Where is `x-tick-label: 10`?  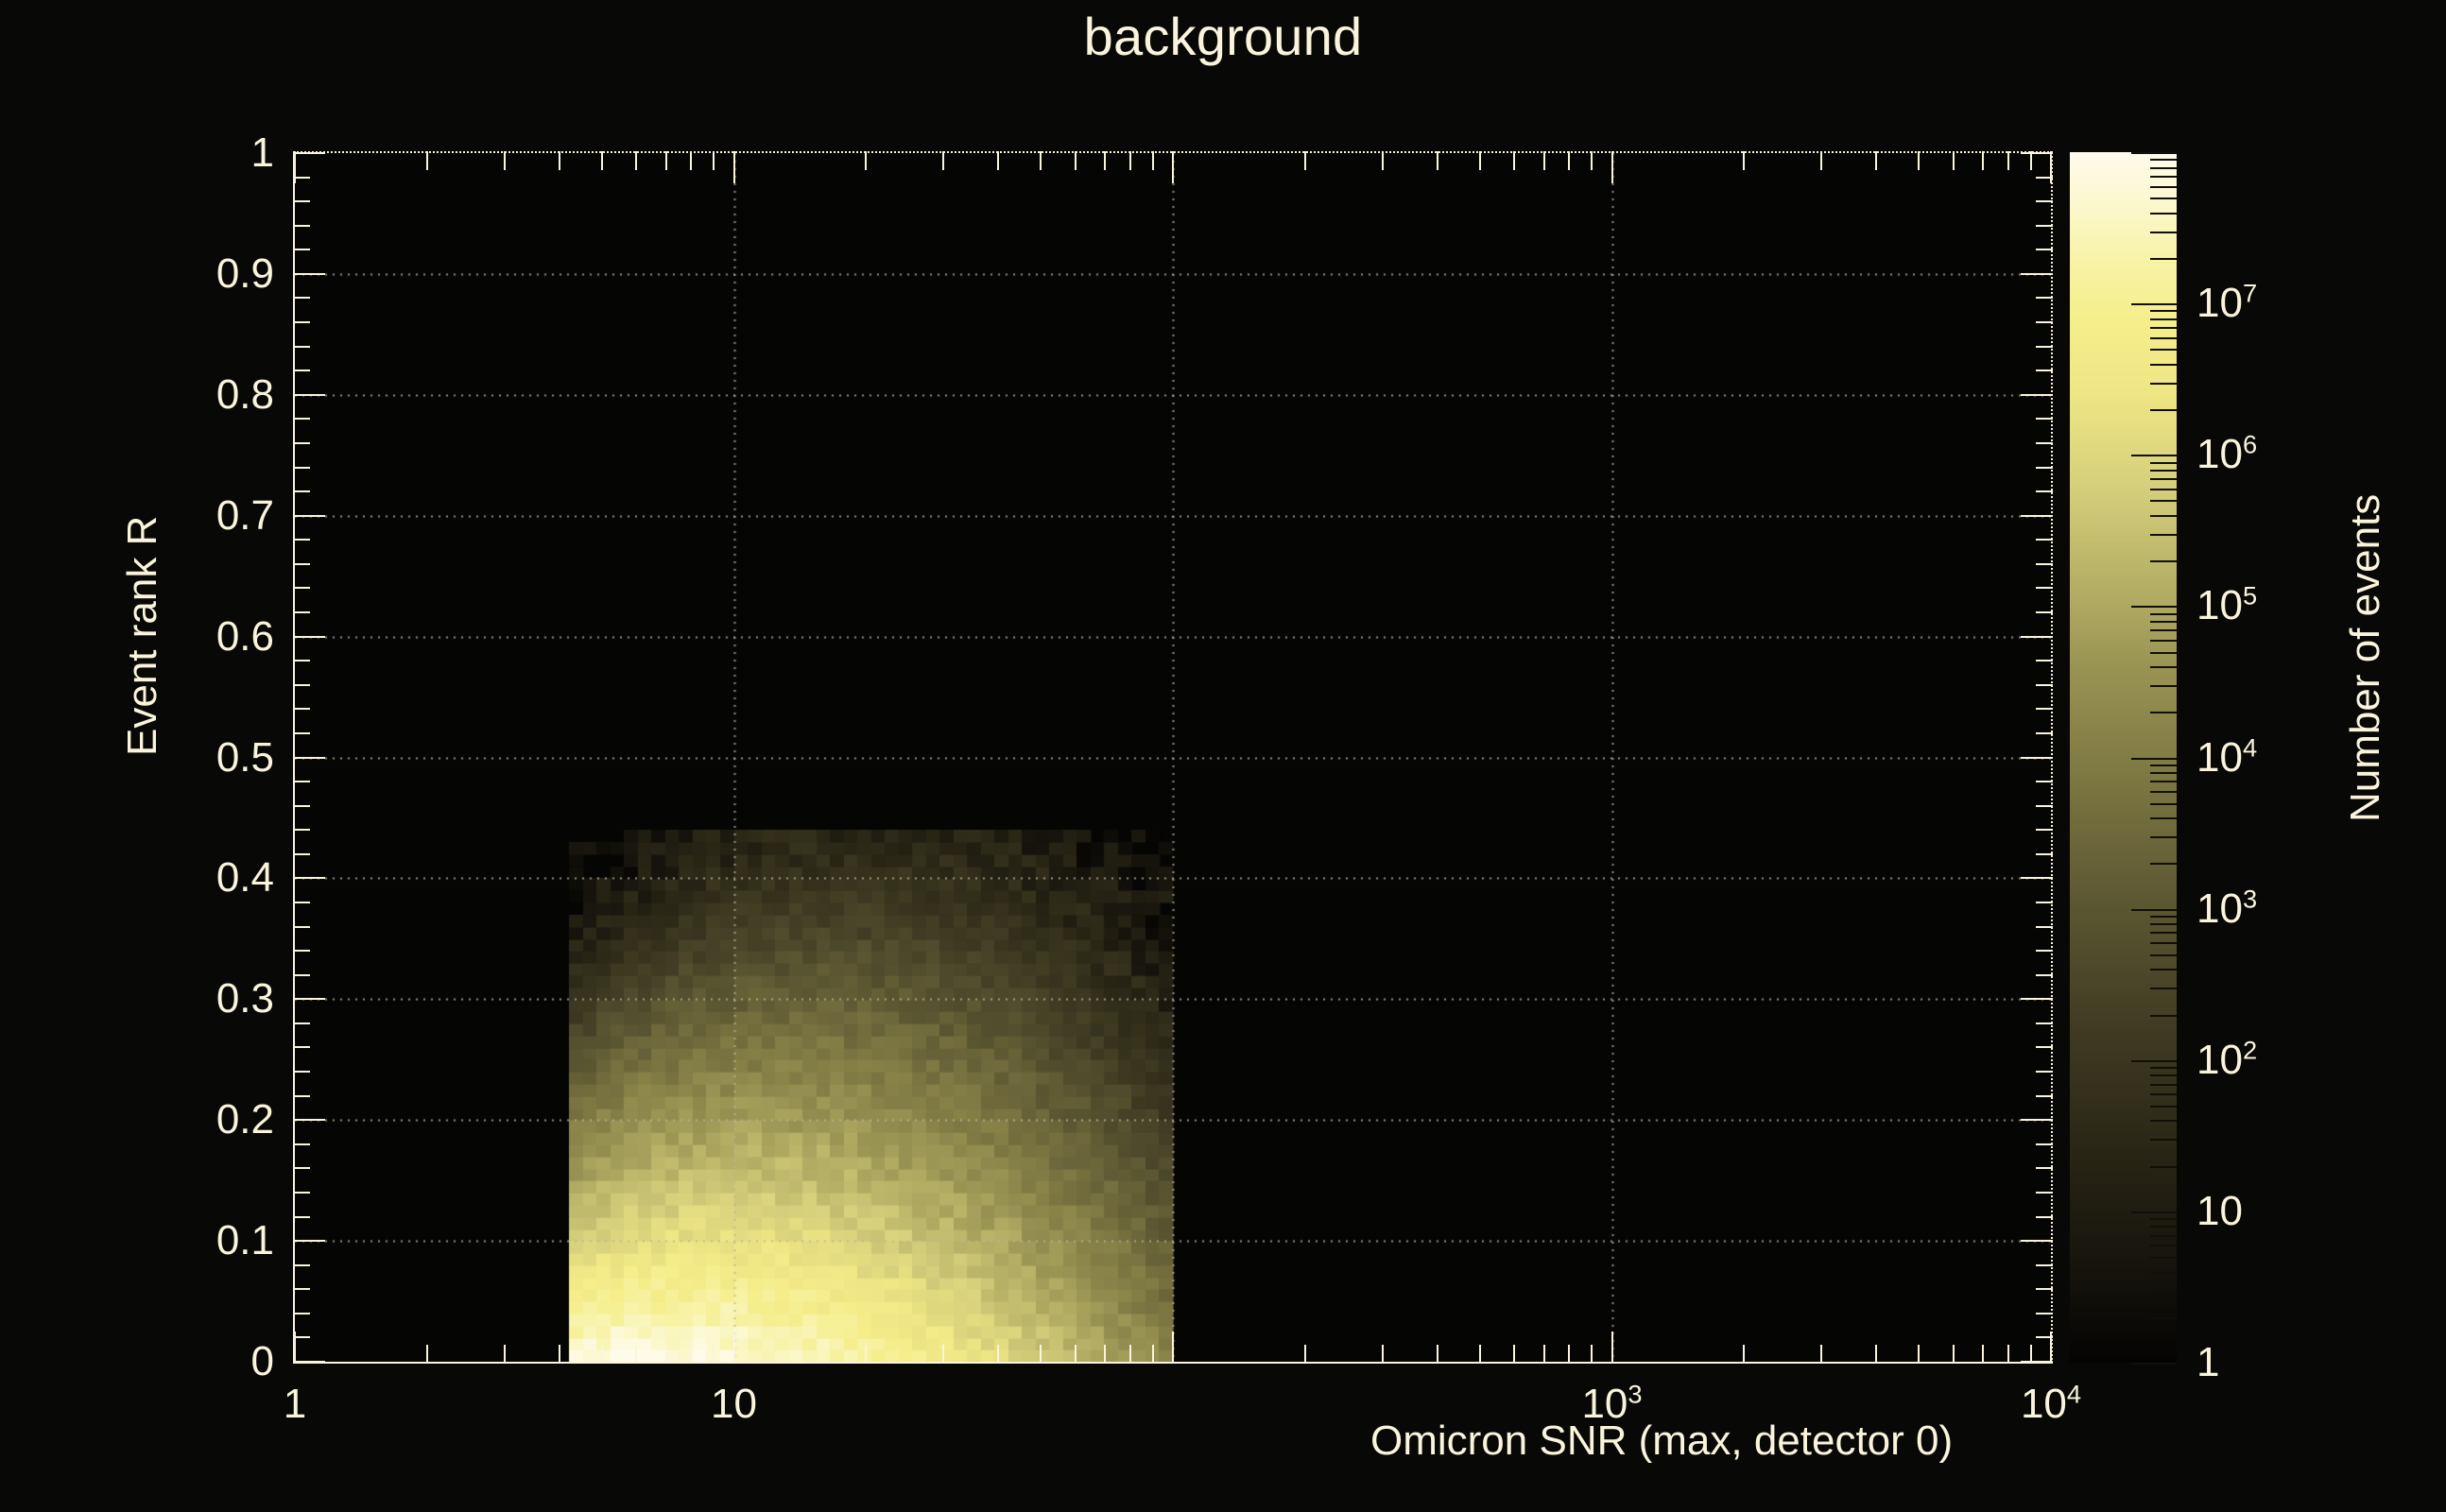 x-tick-label: 10 is located at coordinates (734, 1404).